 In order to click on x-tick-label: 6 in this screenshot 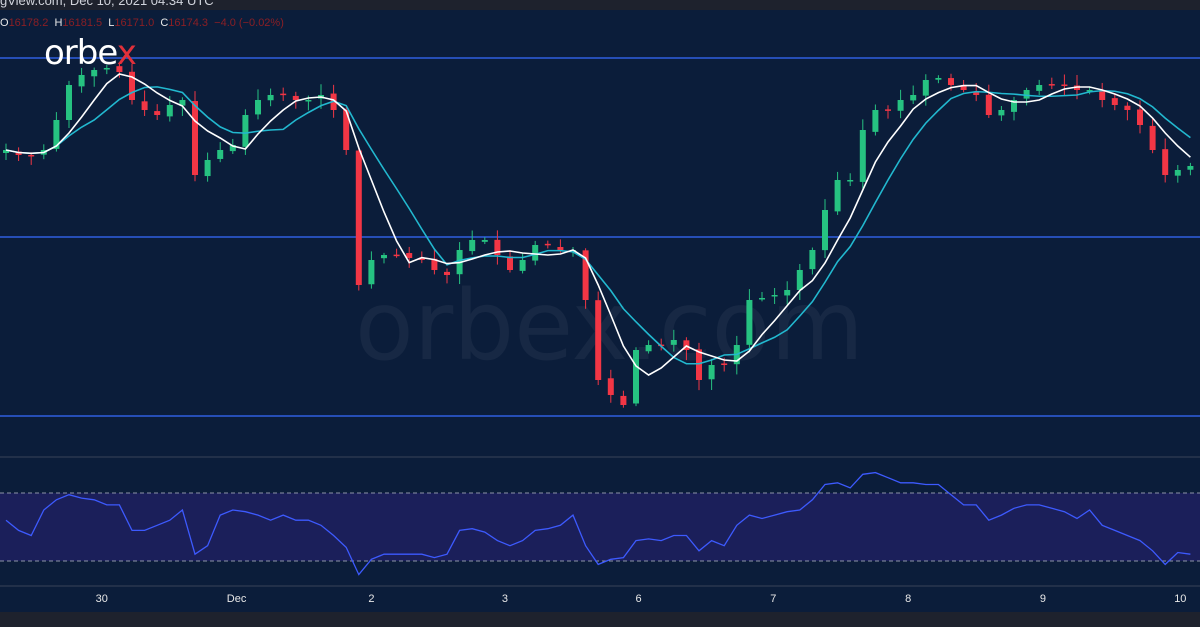, I will do `click(638, 599)`.